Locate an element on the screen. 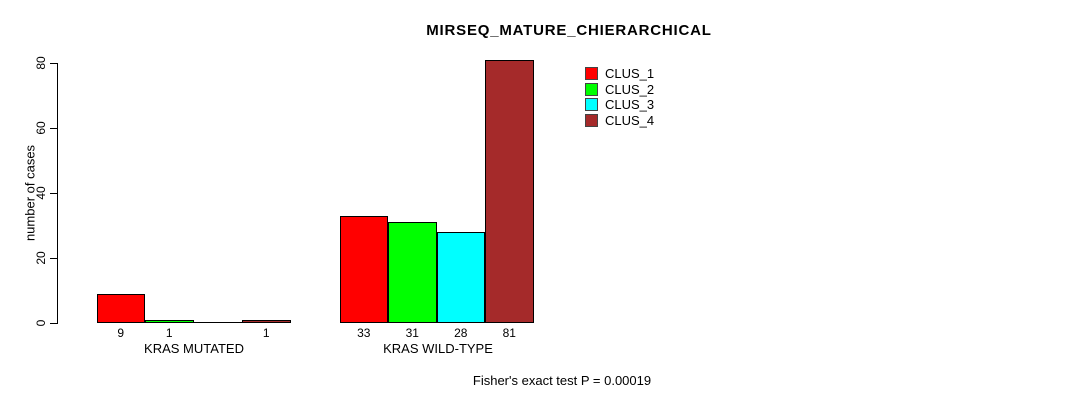 This screenshot has height=400, width=1090. bar-value-label: 9 is located at coordinates (121, 333).